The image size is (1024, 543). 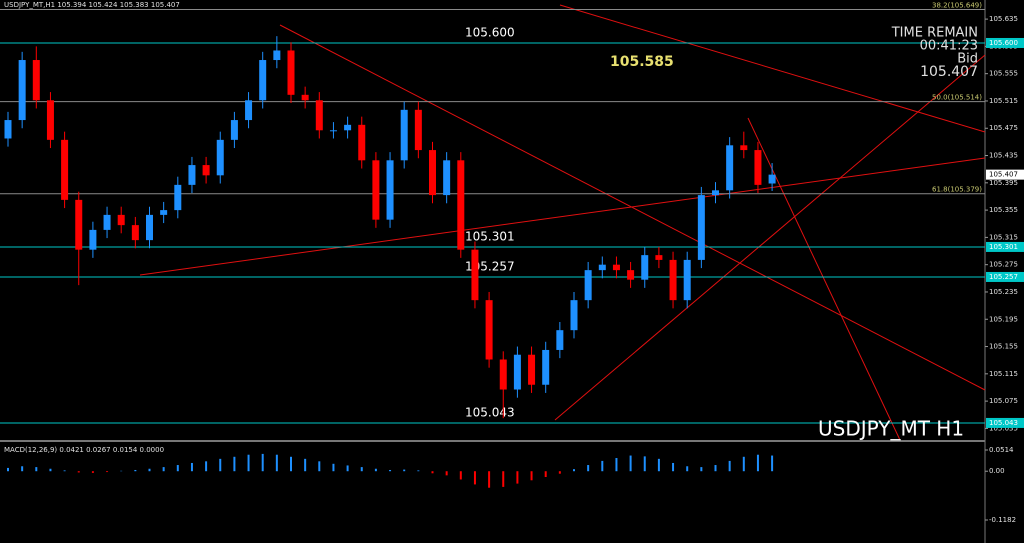 What do you see at coordinates (490, 32) in the screenshot?
I see `level-label: 105.600` at bounding box center [490, 32].